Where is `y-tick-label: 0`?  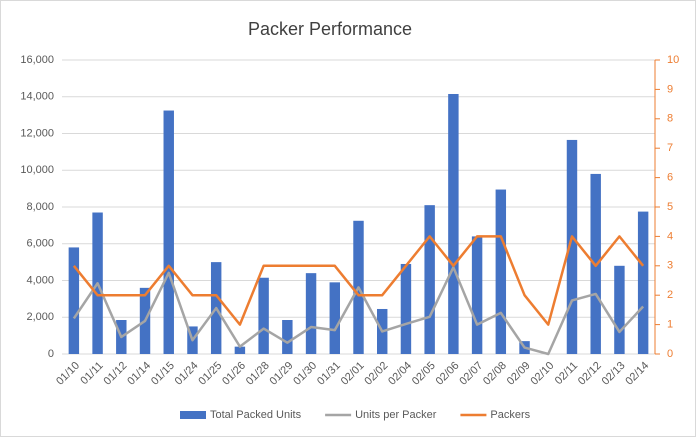
y-tick-label: 0 is located at coordinates (51, 354).